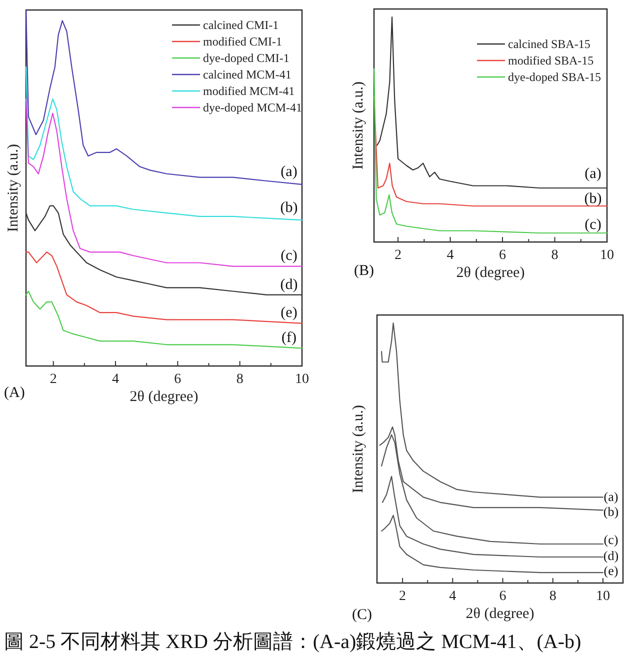 This screenshot has height=663, width=630. I want to click on text: (A), so click(14, 393).